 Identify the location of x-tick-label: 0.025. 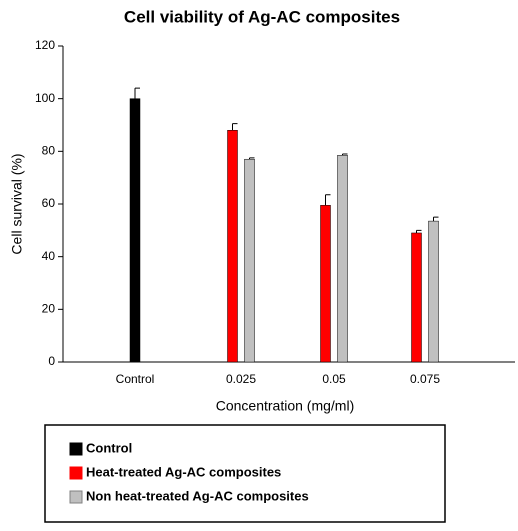
(241, 379).